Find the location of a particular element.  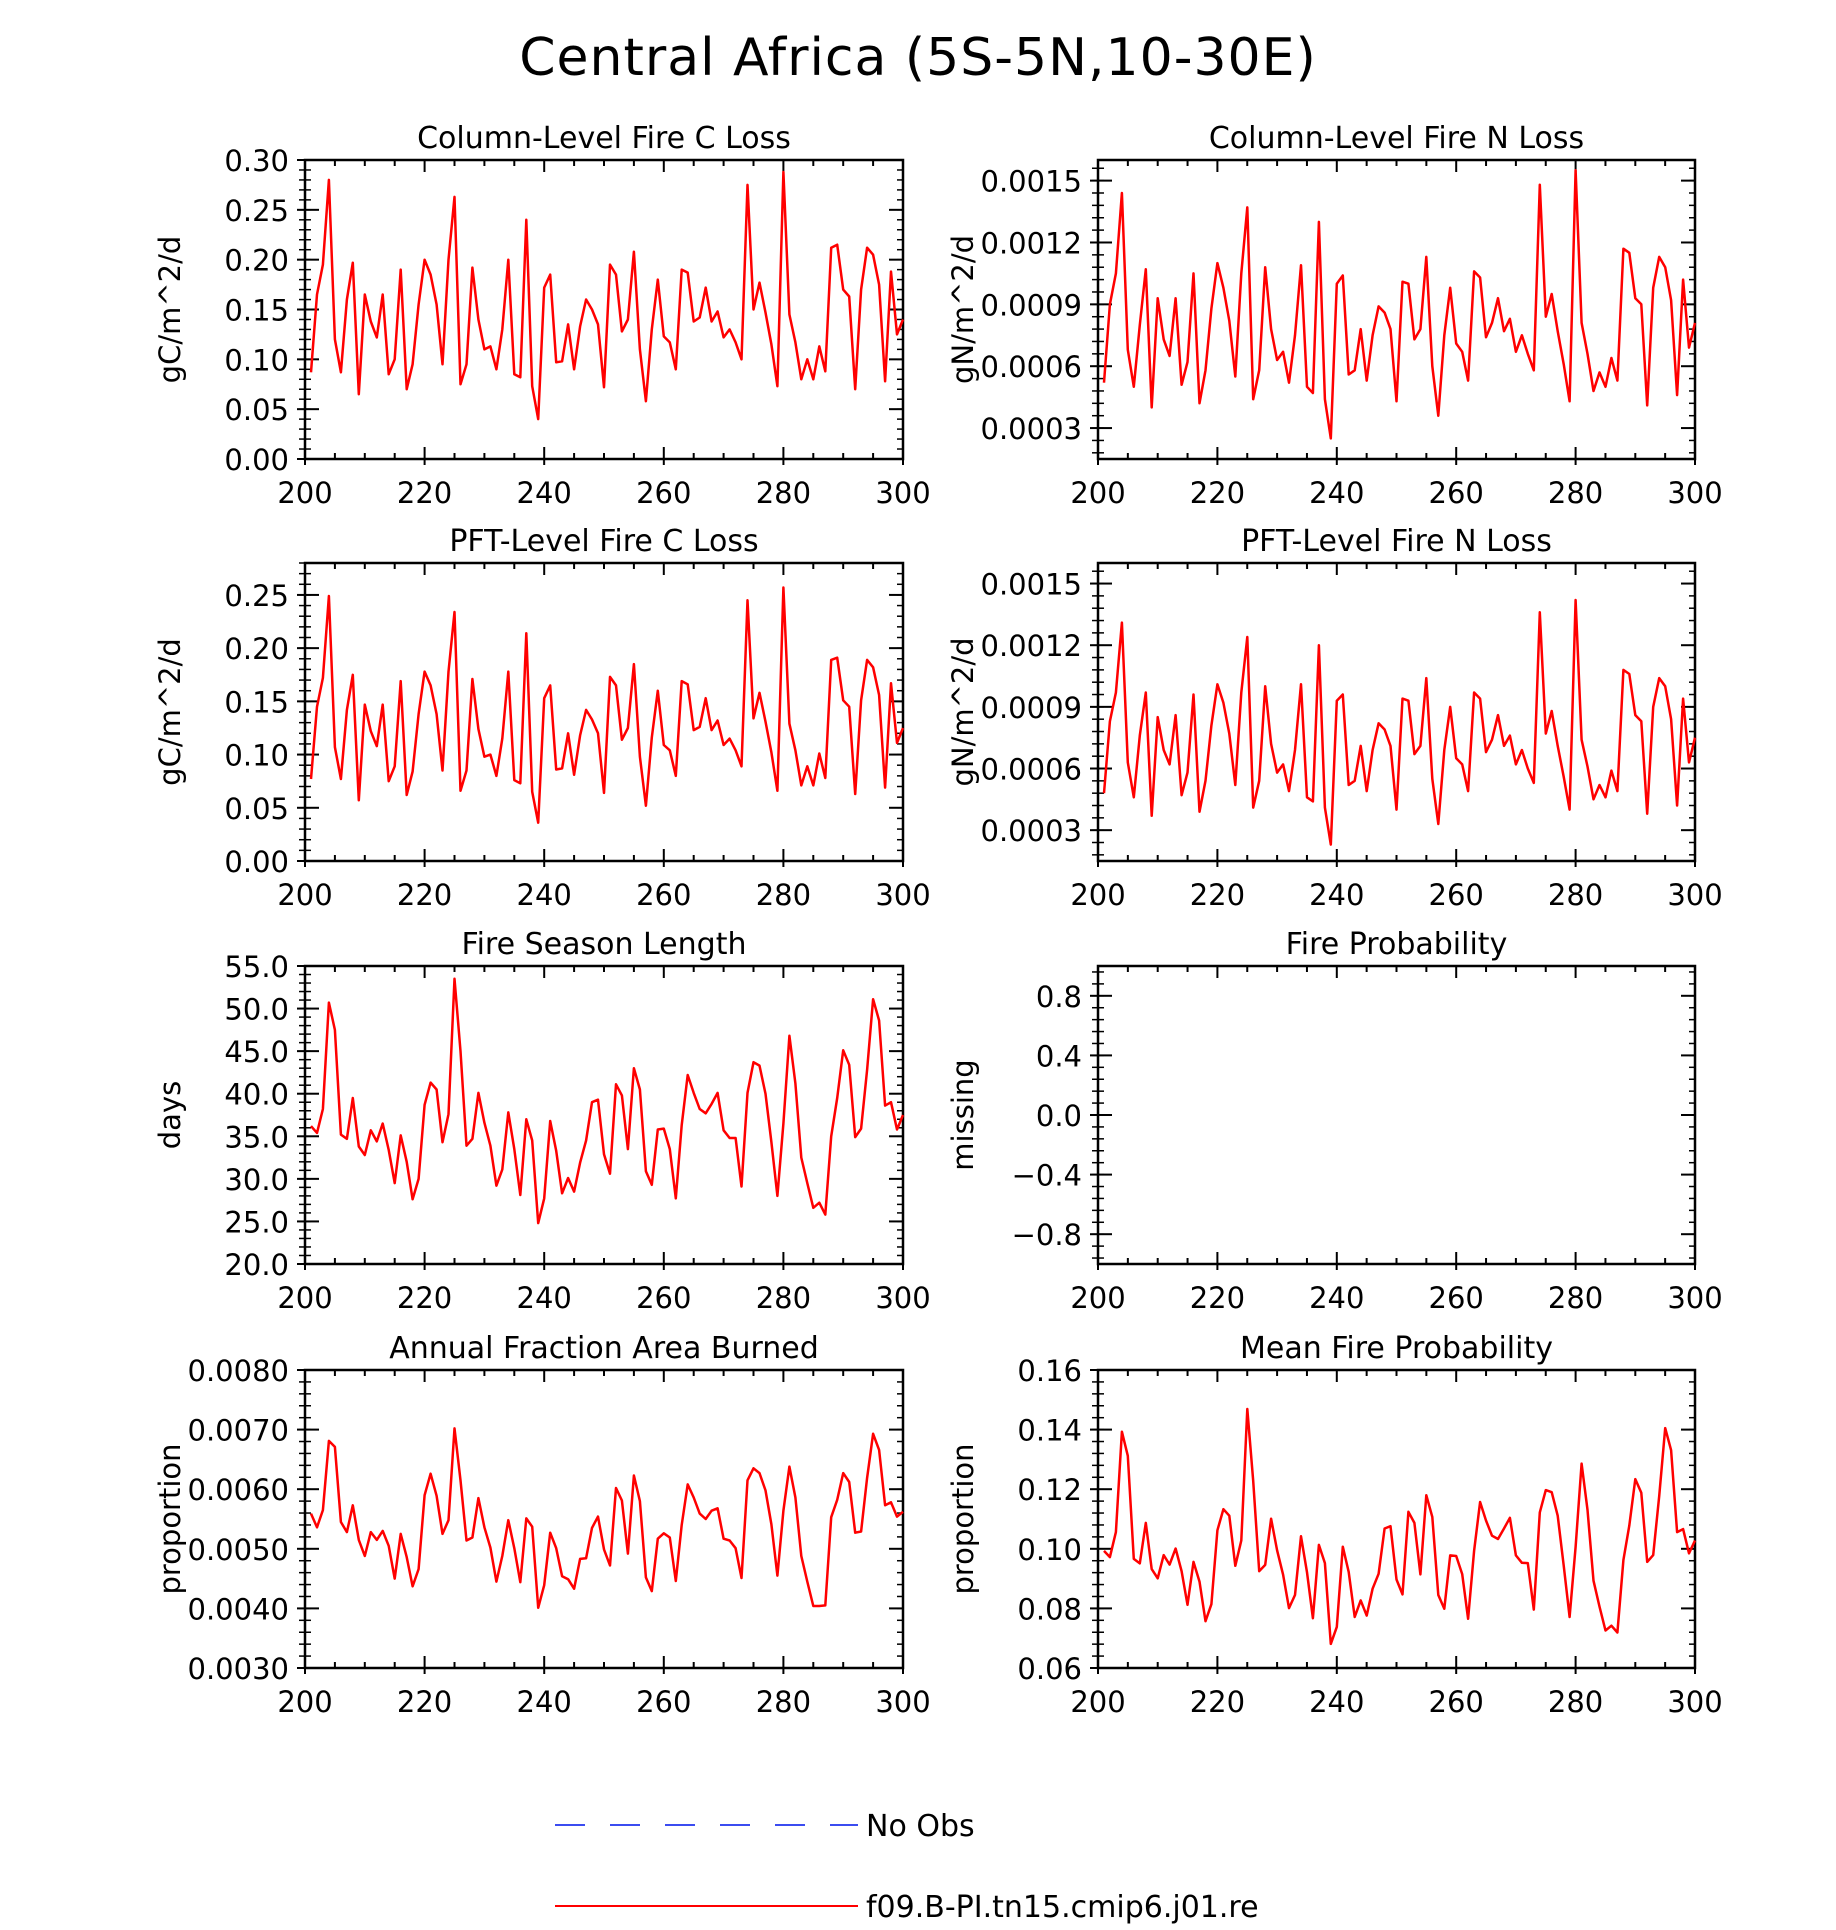

y-tick-label: 50.0 is located at coordinates (256, 1010).